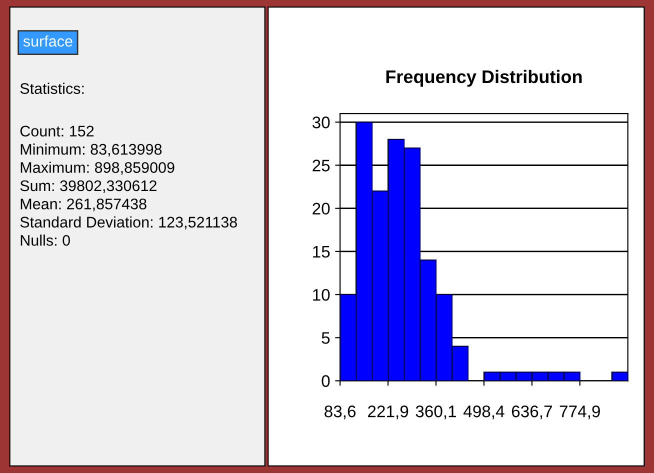 The width and height of the screenshot is (654, 473). Describe the element at coordinates (484, 78) in the screenshot. I see `chart-title: Frequency Distribution` at that location.